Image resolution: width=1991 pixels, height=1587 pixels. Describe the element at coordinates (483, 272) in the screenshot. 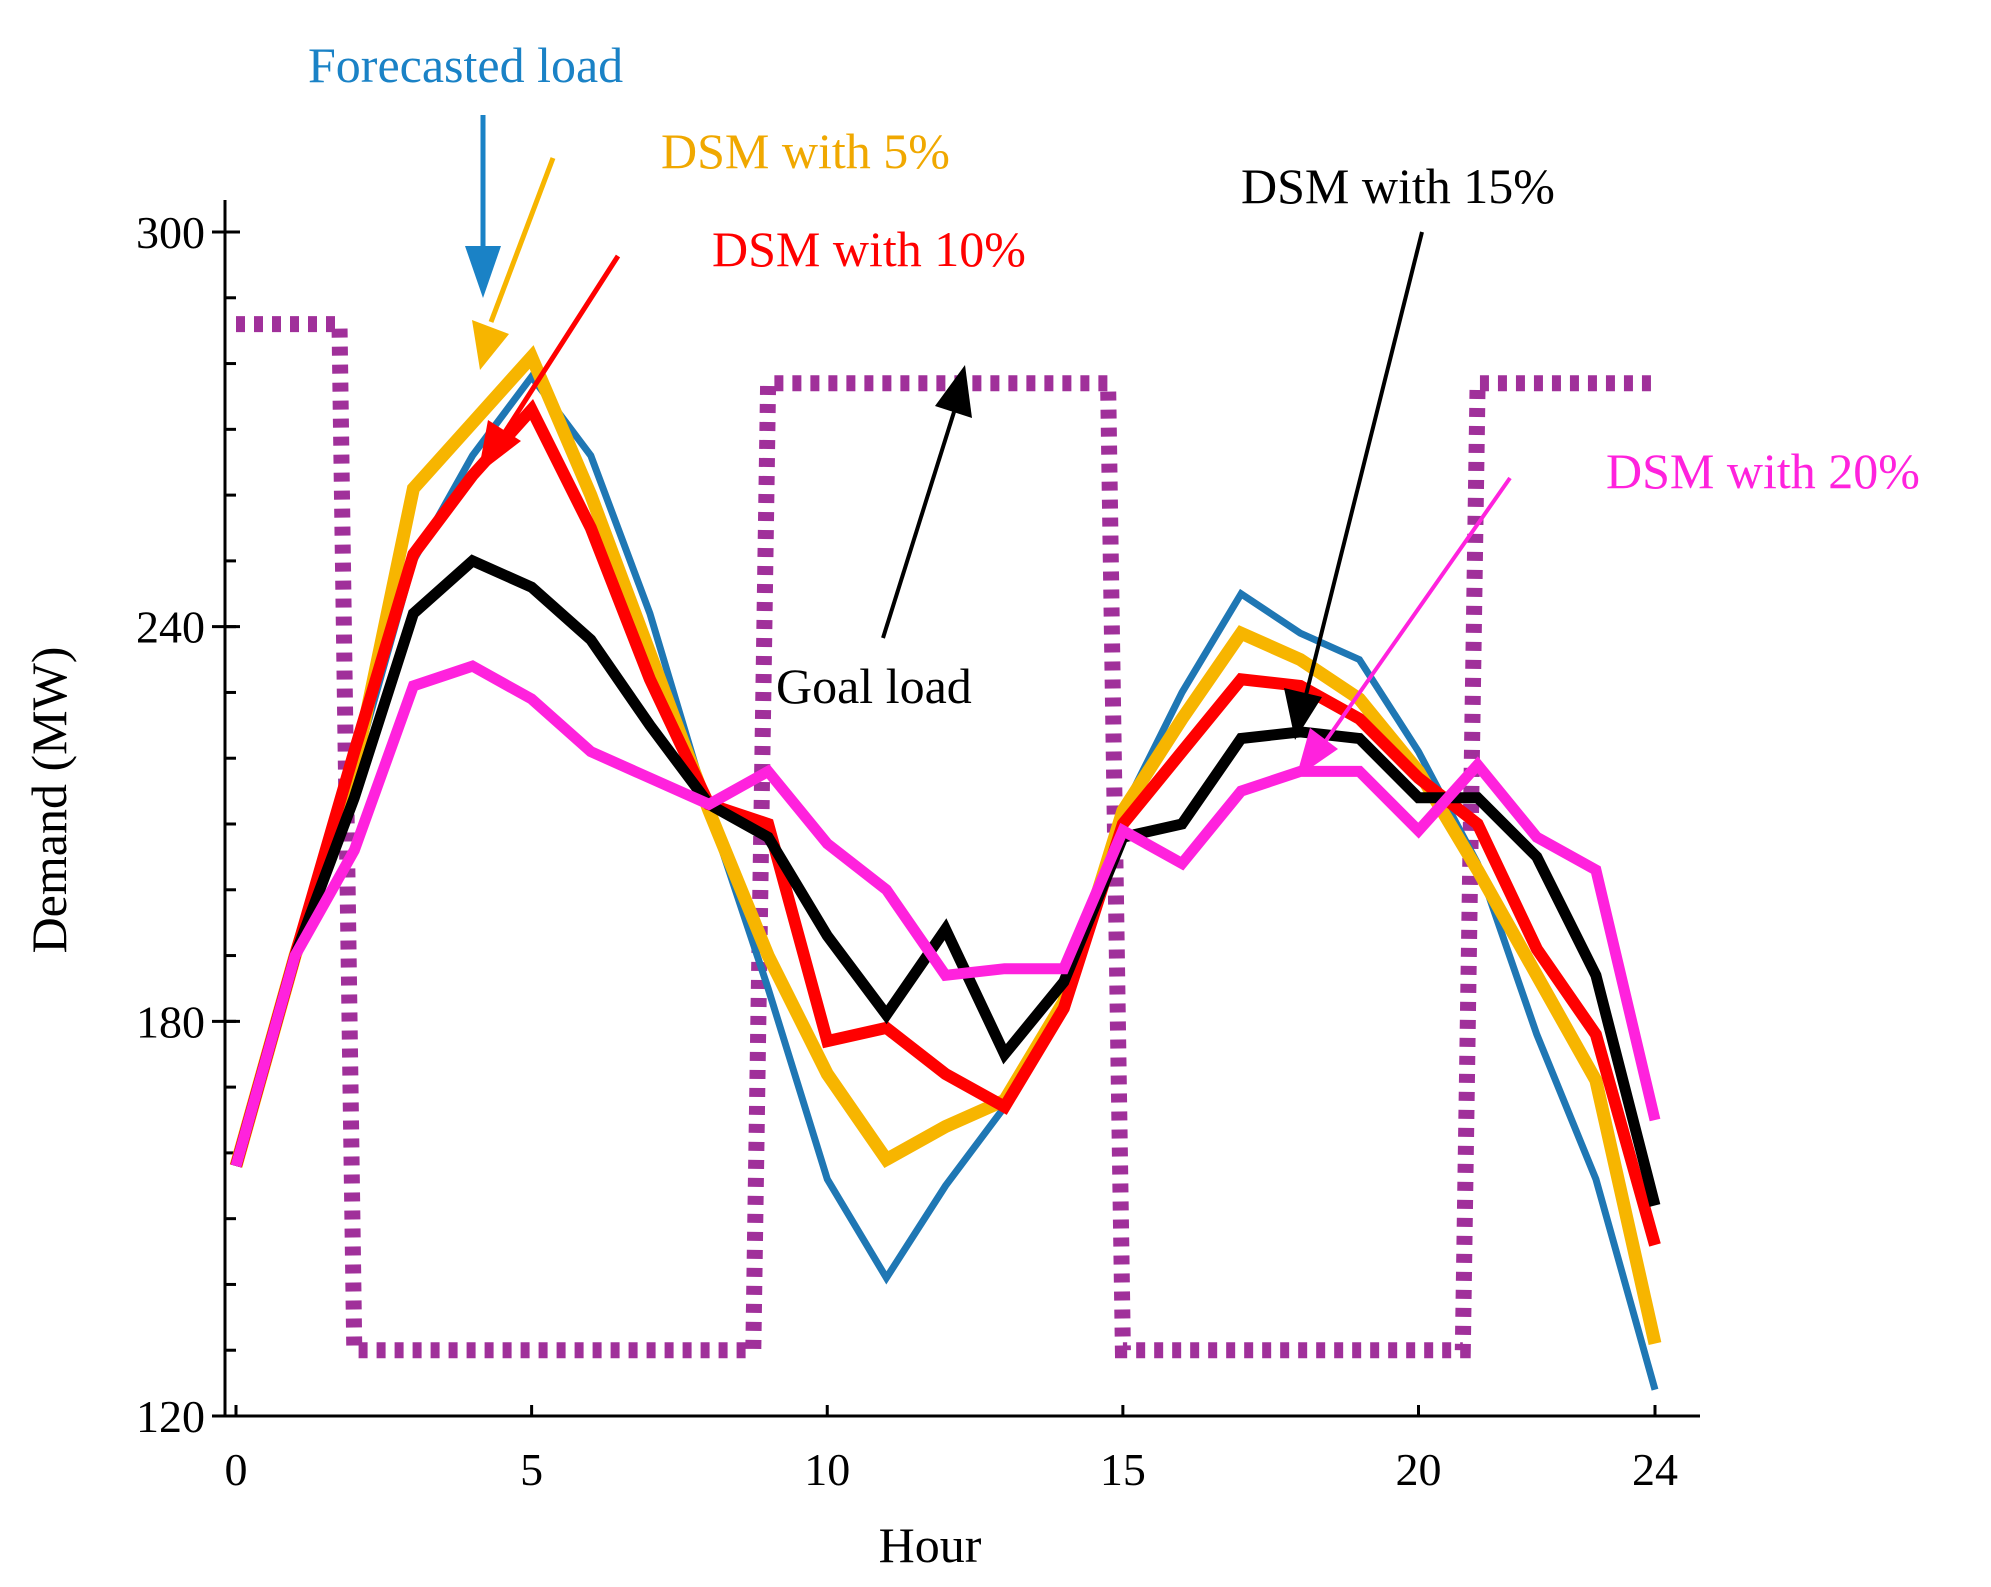

I see `forecasted-load-arrow-head` at that location.